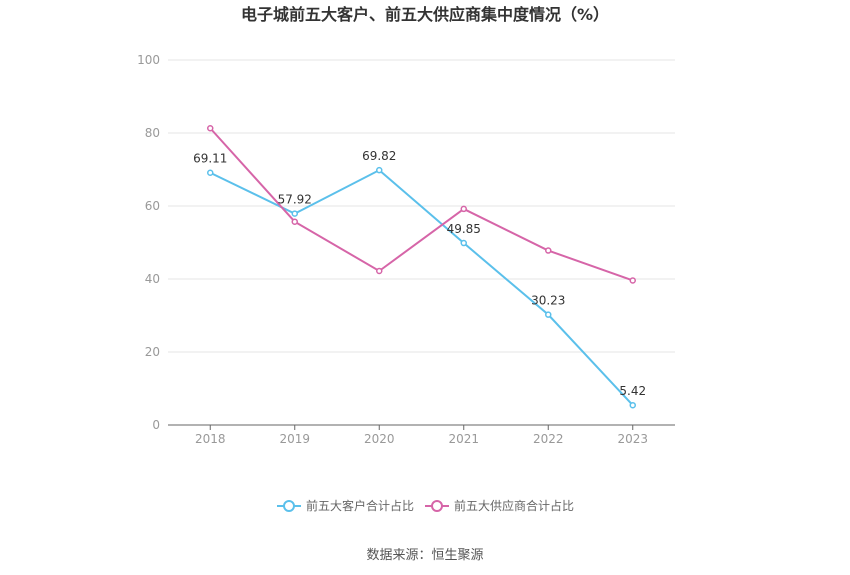  What do you see at coordinates (514, 505) in the screenshot?
I see `legend-label: 前五大供应商合计占比` at bounding box center [514, 505].